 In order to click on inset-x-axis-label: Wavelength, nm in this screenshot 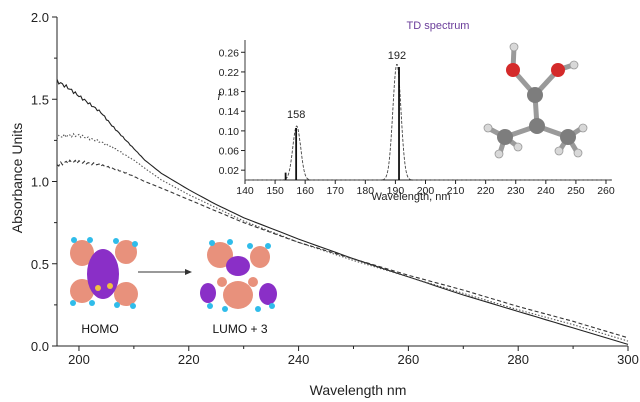, I will do `click(410, 197)`.